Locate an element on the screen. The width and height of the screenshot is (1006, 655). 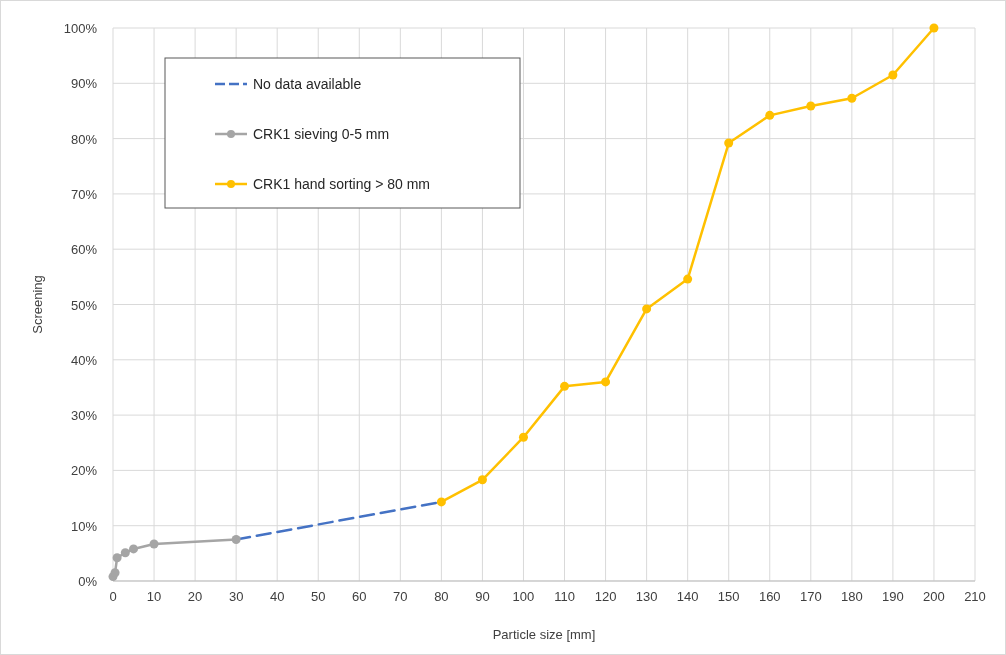
x-tick-label: 140 is located at coordinates (687, 596).